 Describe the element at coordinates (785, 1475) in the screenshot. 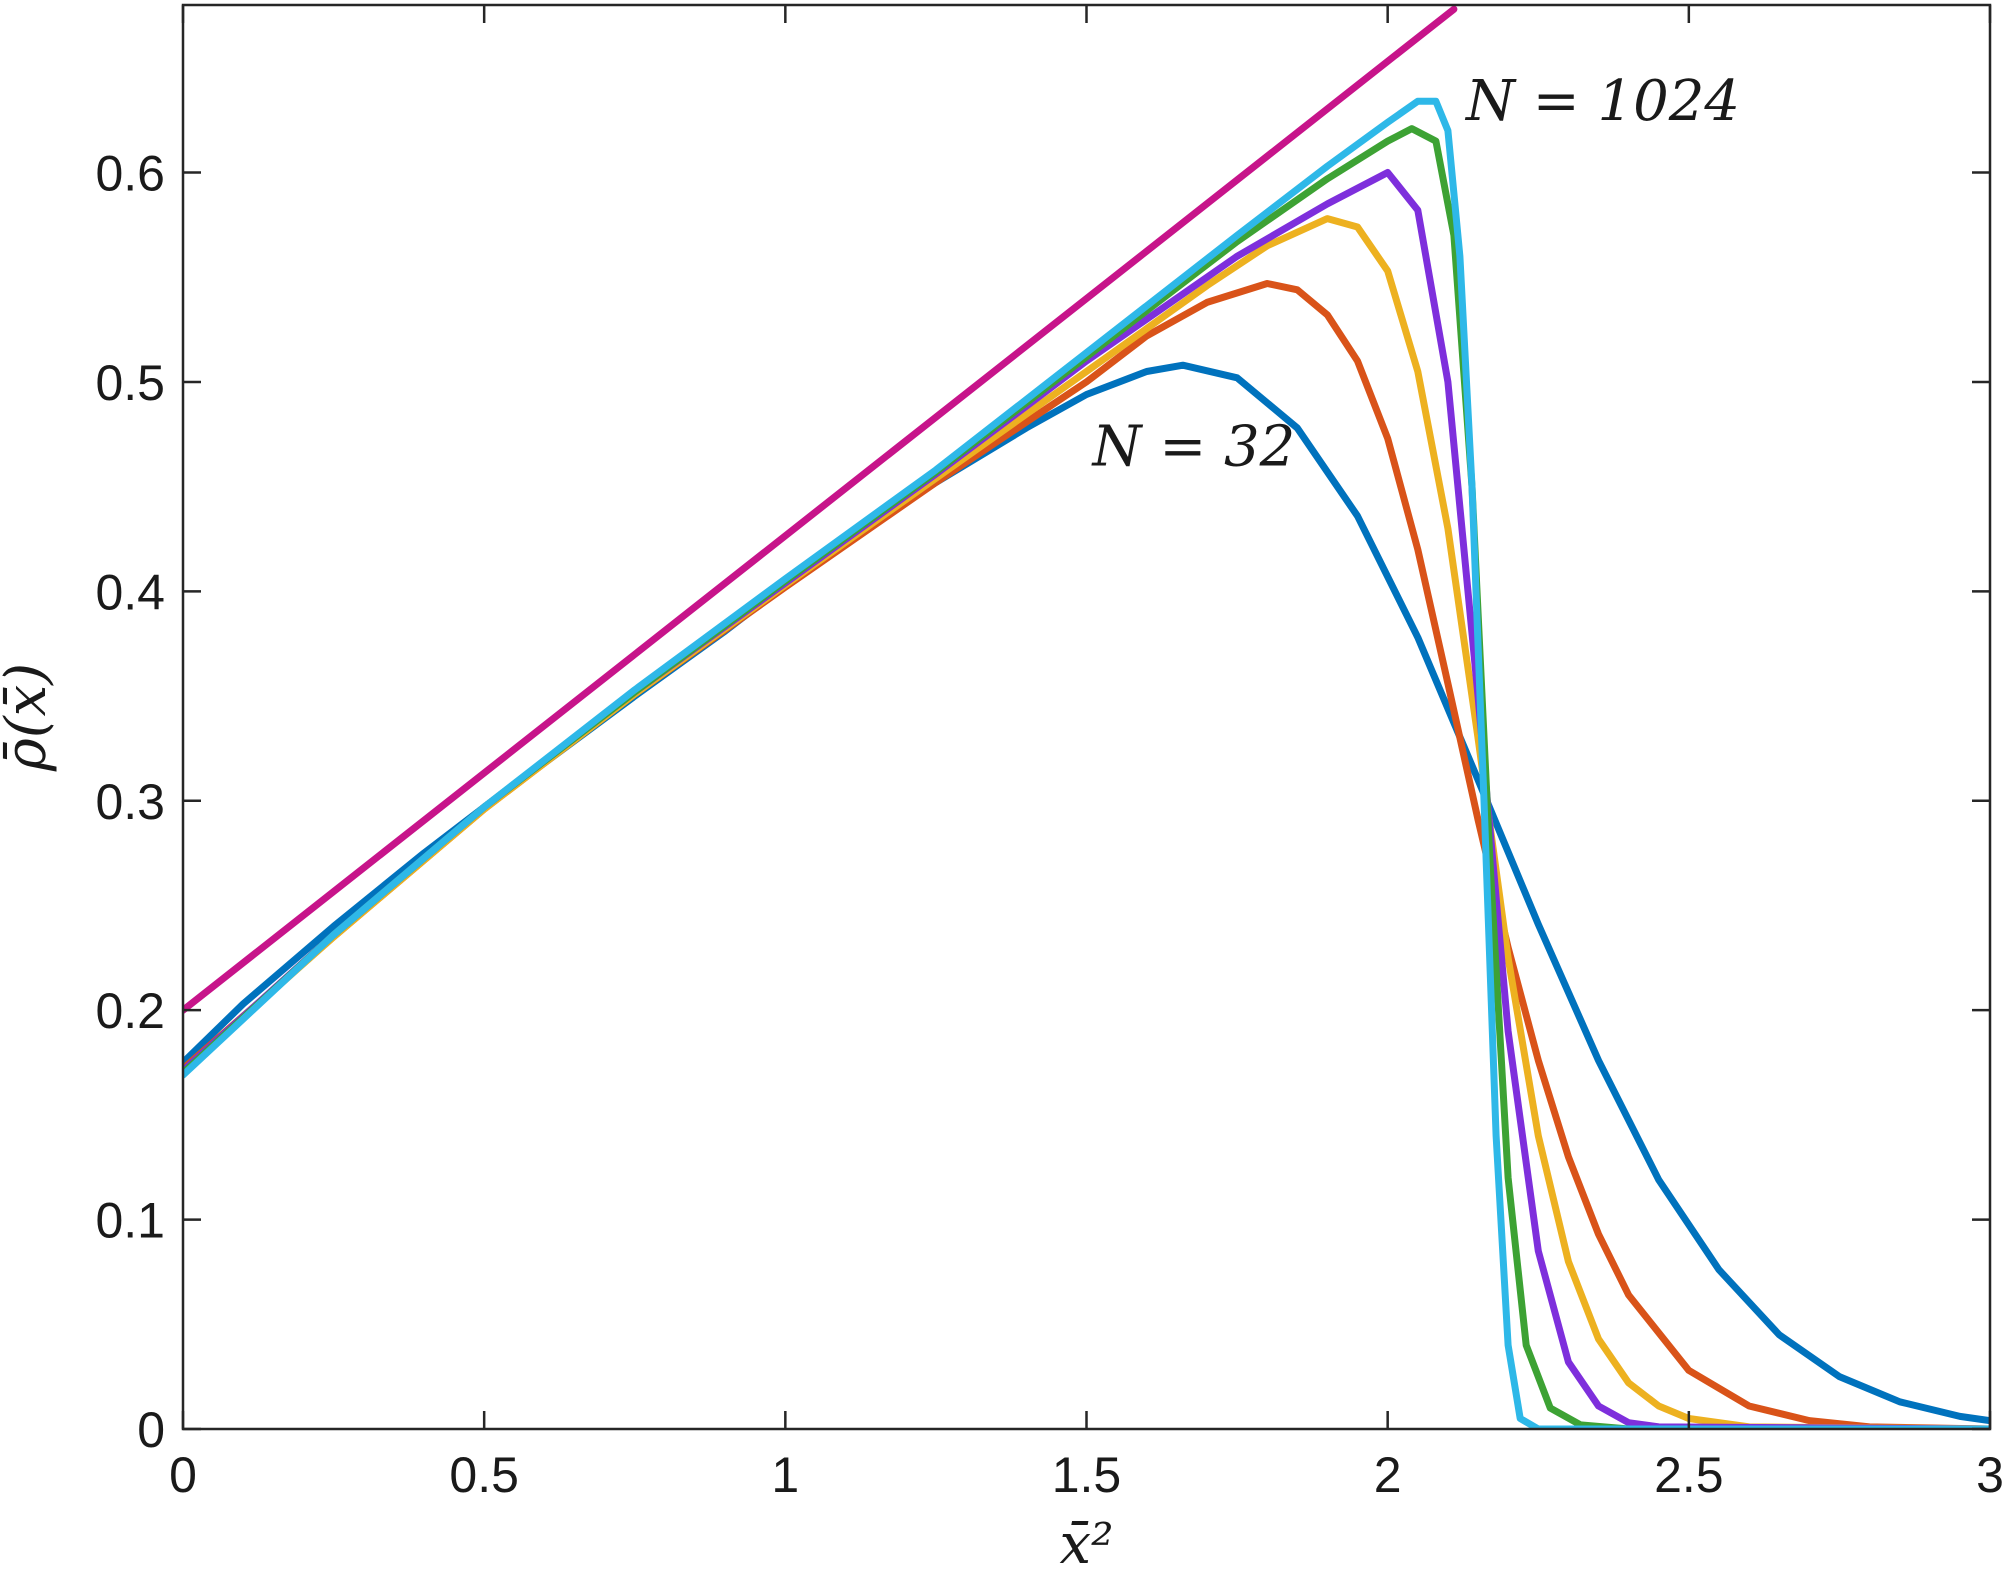

I see `x-tick-label: 1` at that location.